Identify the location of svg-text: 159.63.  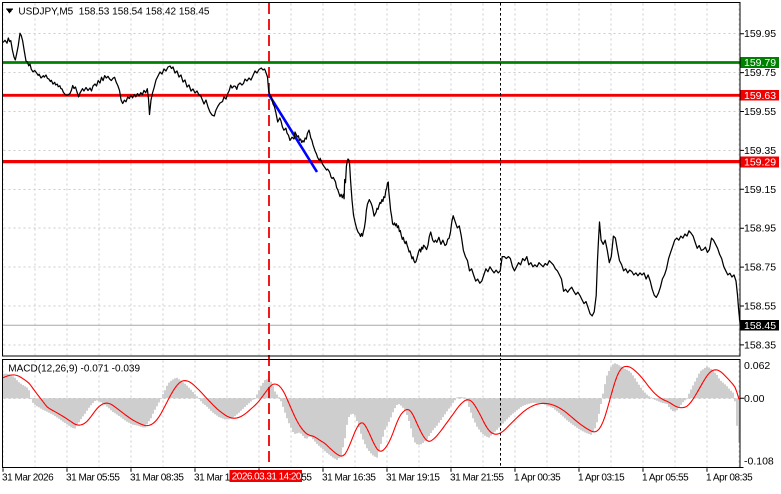
(760, 96).